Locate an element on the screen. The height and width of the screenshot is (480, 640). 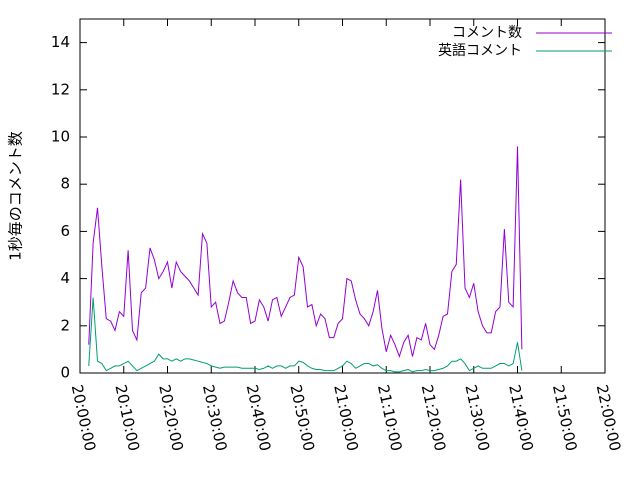
x-tick-label: 20:50:00 is located at coordinates (302, 418).